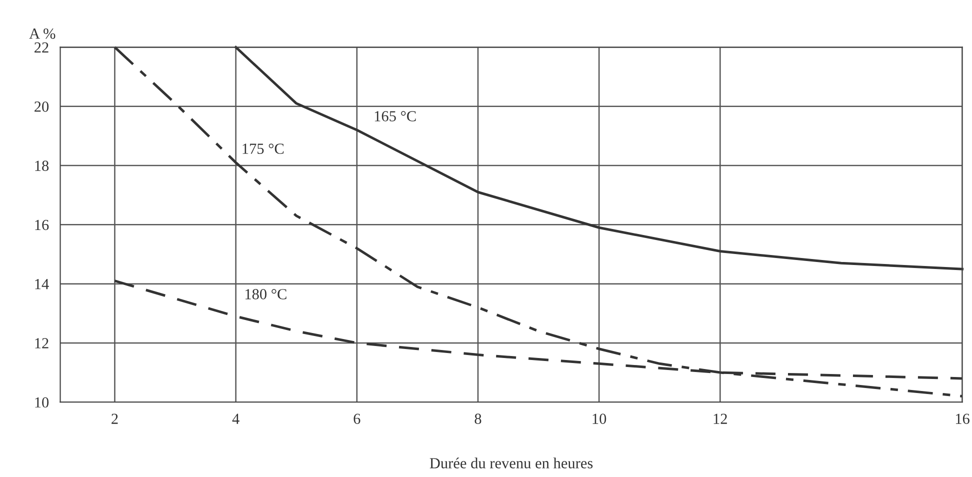  I want to click on series-label: 175 °C, so click(263, 149).